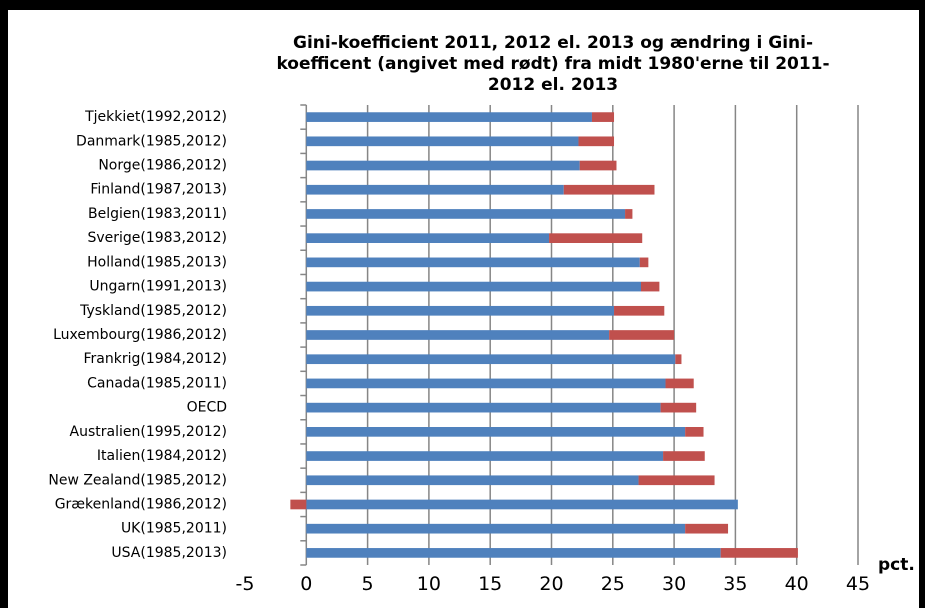 The height and width of the screenshot is (608, 925). Describe the element at coordinates (551, 584) in the screenshot. I see `x-tick-label: 20` at that location.